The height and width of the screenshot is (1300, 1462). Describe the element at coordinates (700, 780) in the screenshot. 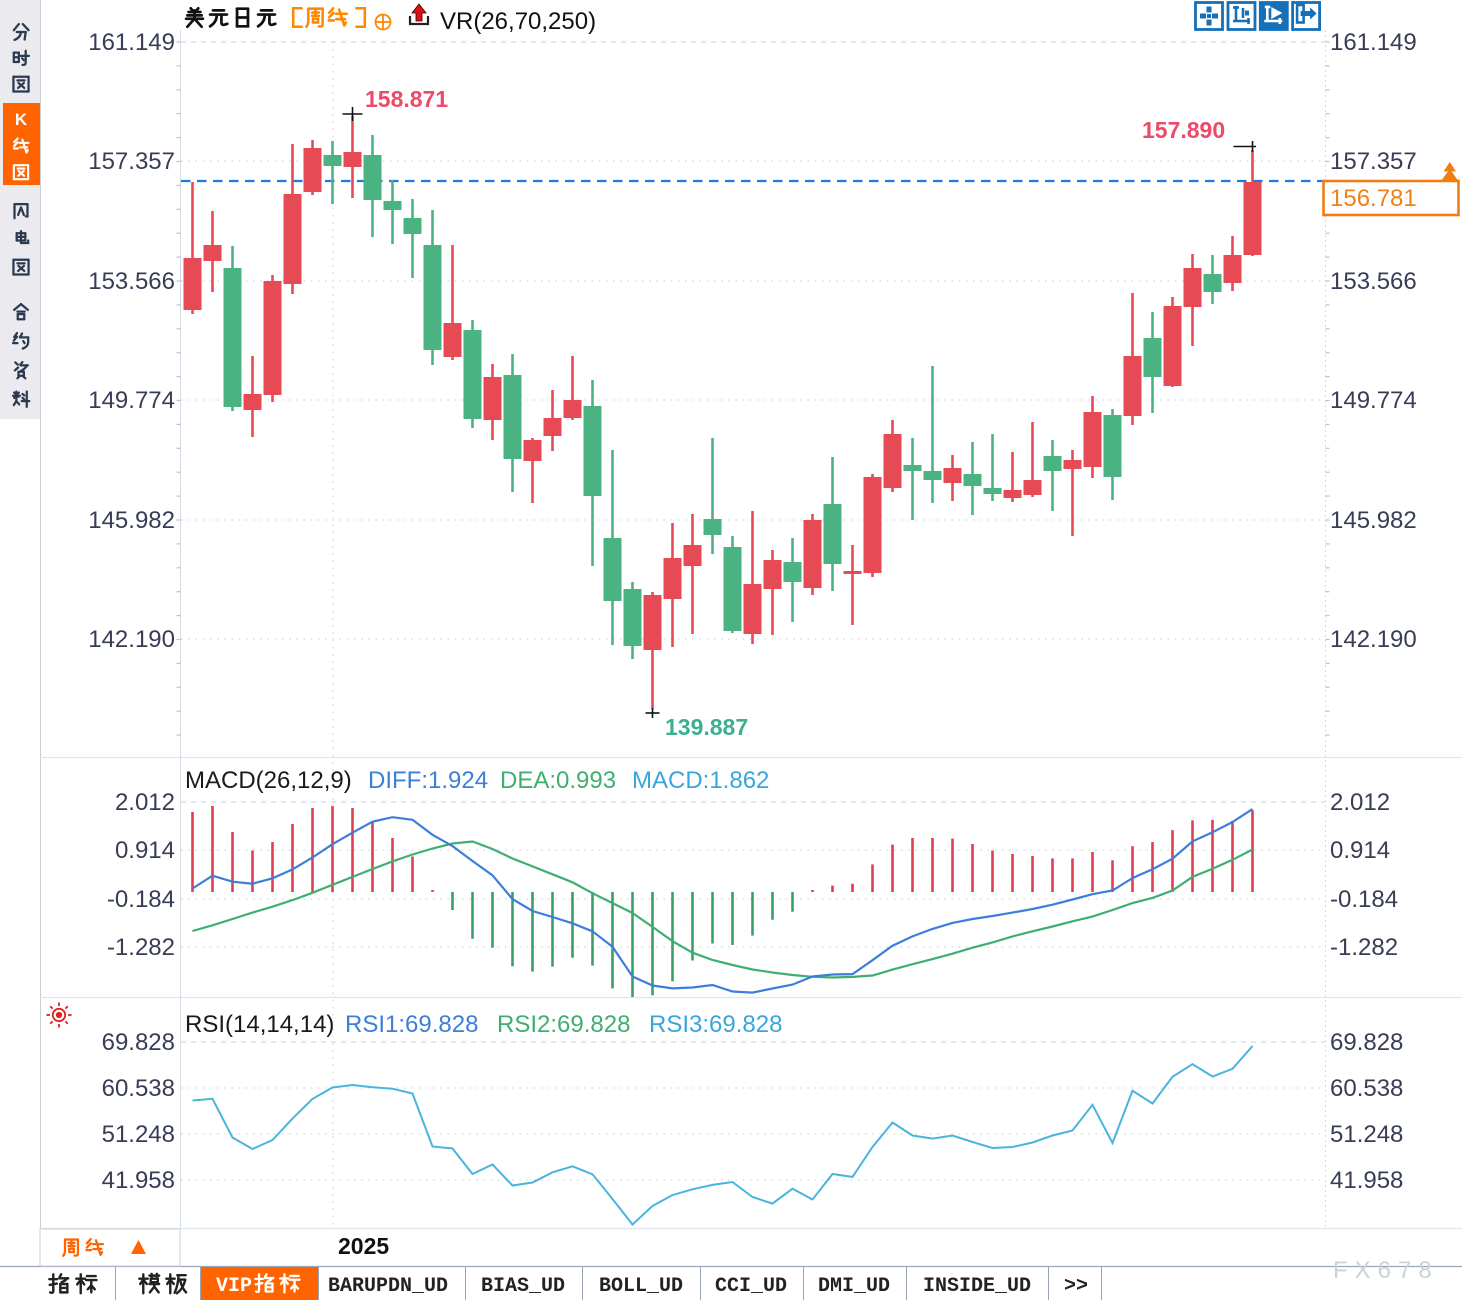

I see `svg-text: MACD:1.862` at that location.